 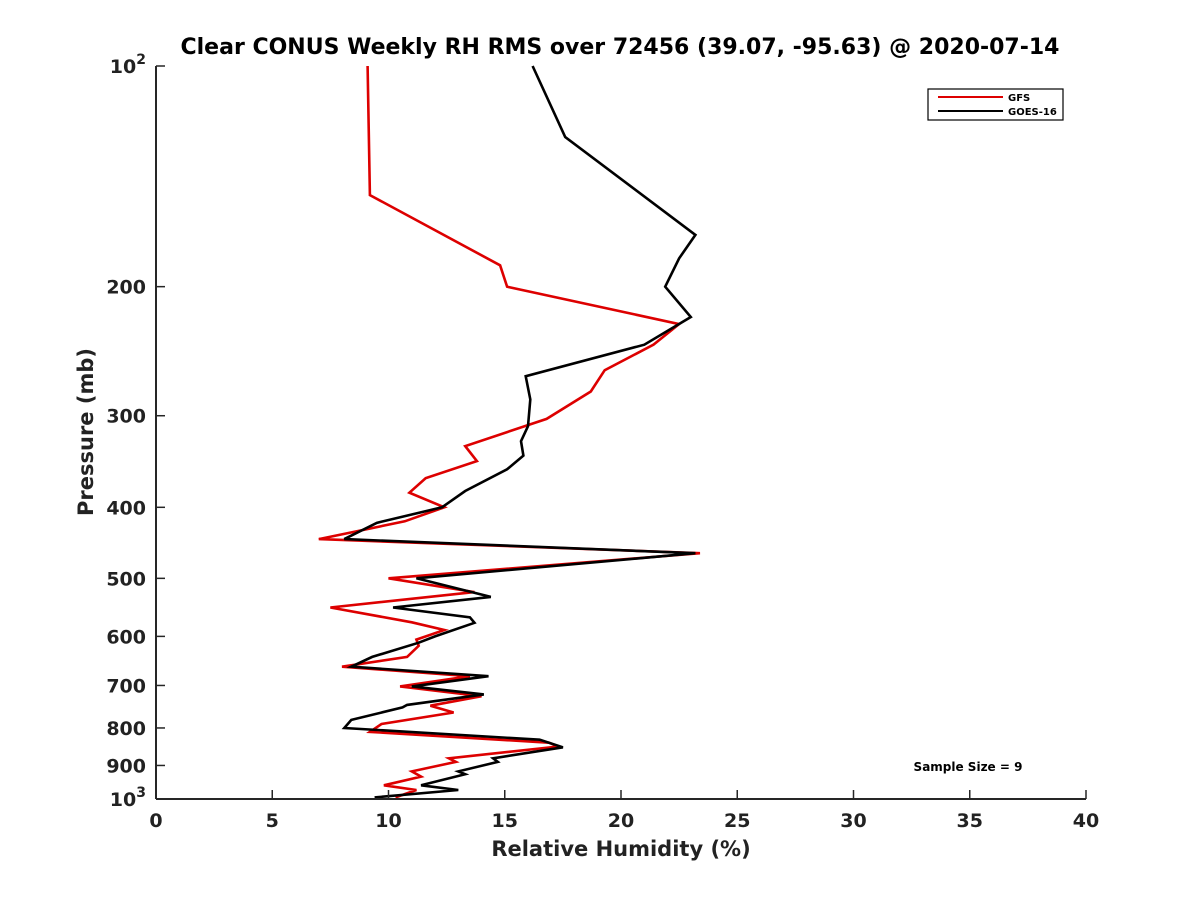 What do you see at coordinates (128, 798) in the screenshot?
I see `y-tick-label: 10³` at bounding box center [128, 798].